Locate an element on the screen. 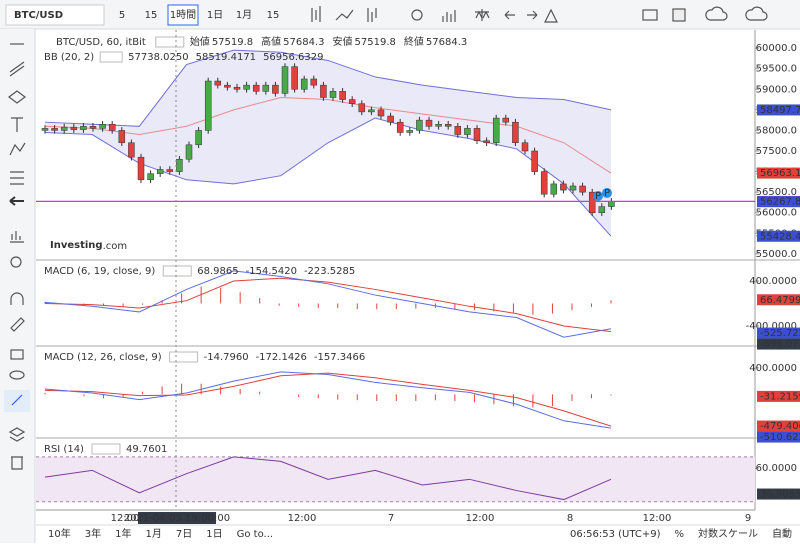 The height and width of the screenshot is (547, 800). link-active-bg is located at coordinates (17, 401).